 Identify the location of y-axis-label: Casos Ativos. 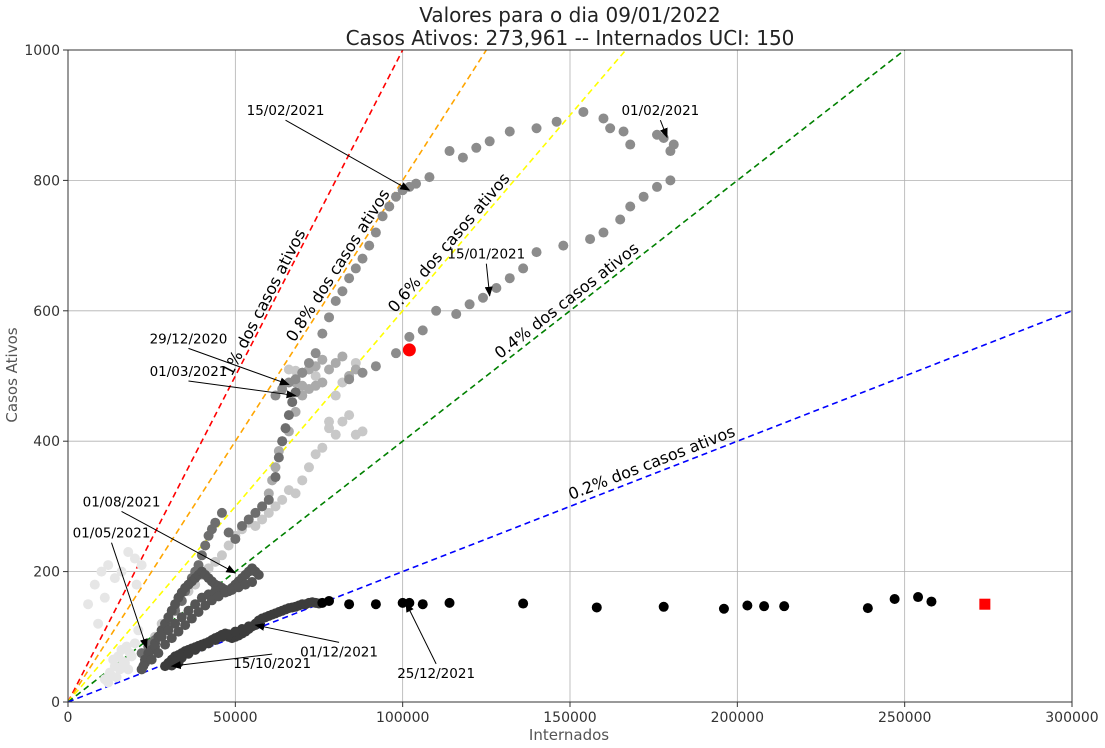
(12, 374).